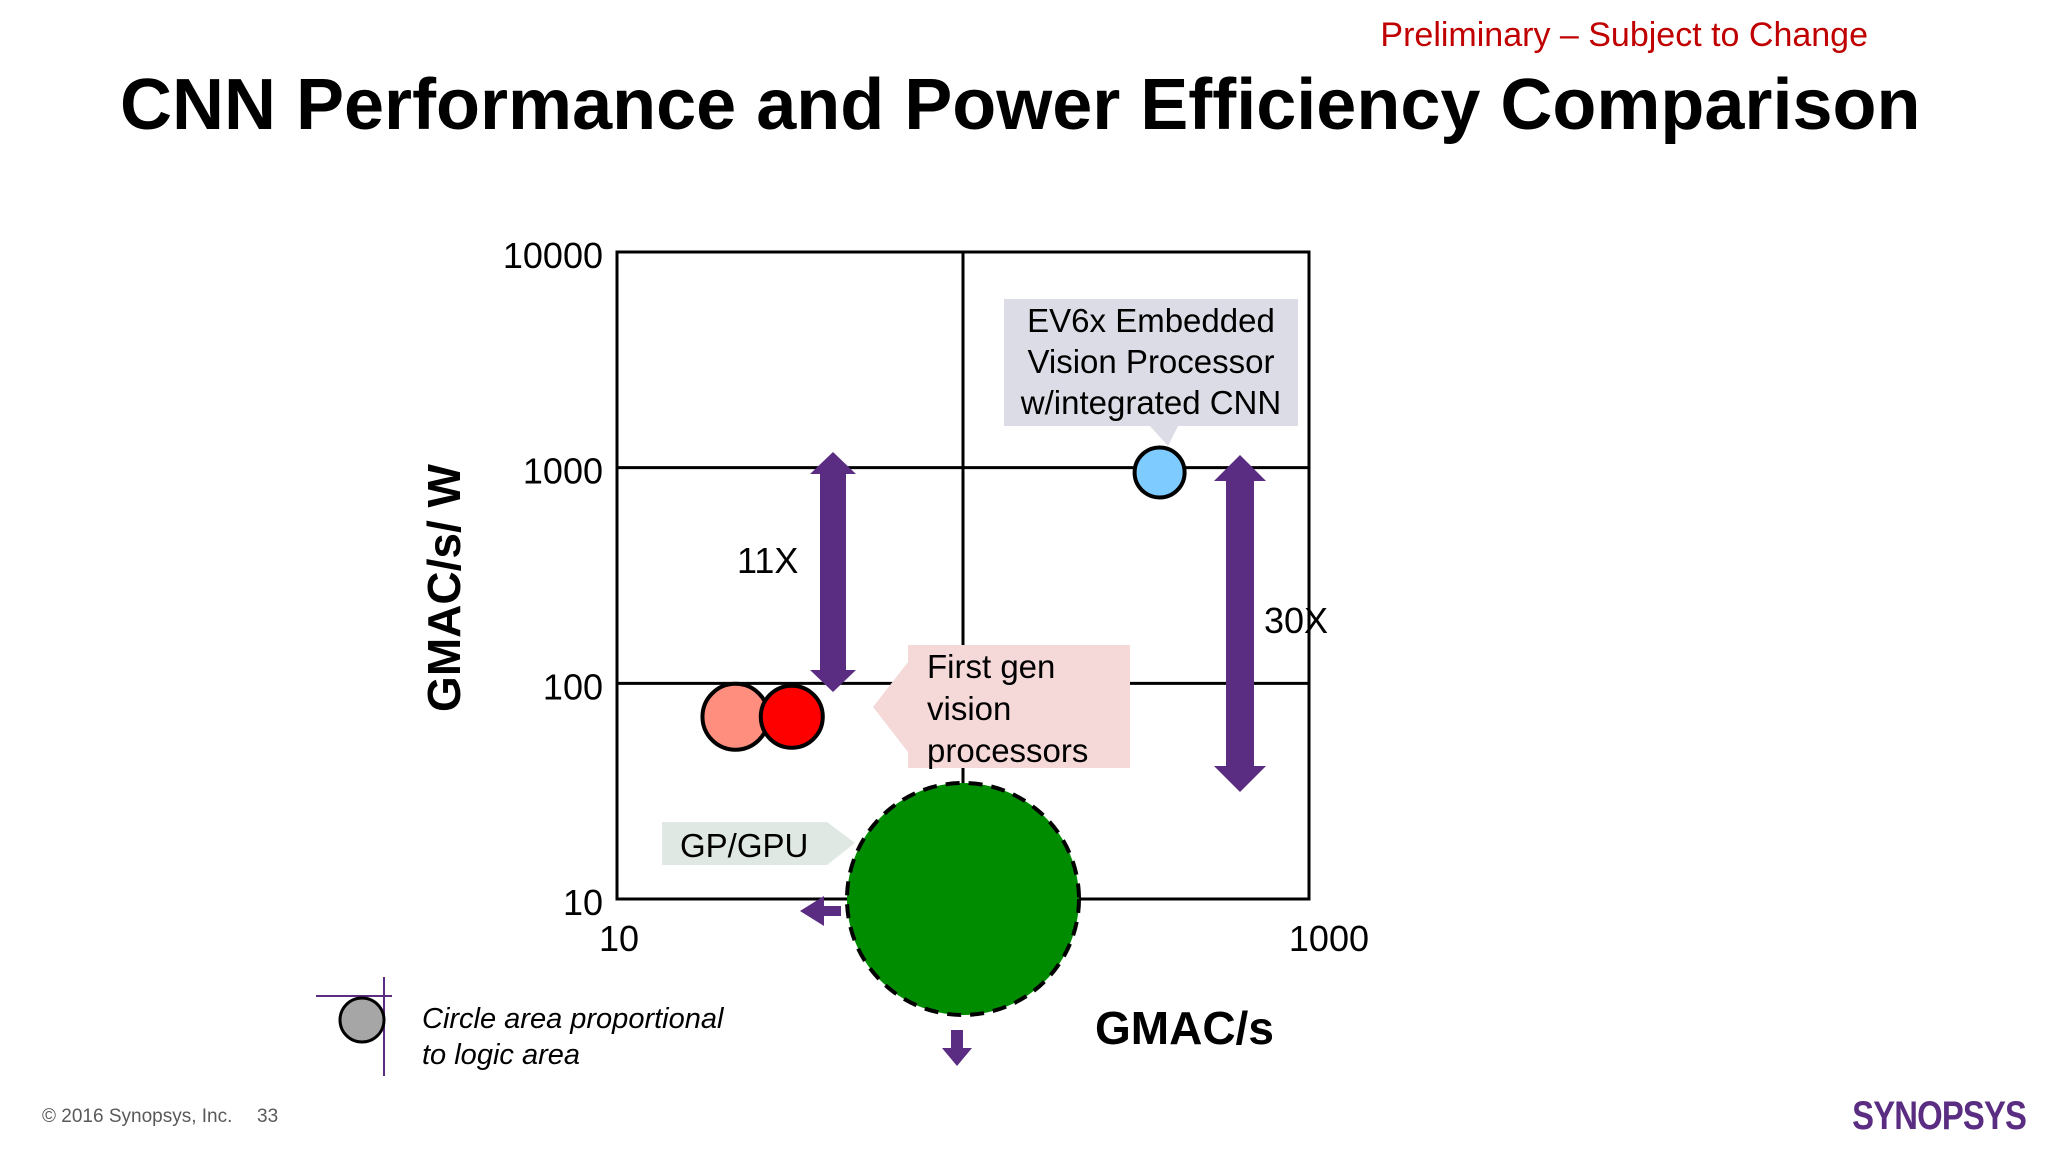 The width and height of the screenshot is (2048, 1152). What do you see at coordinates (583, 902) in the screenshot?
I see `y-tick-label-10: 10` at bounding box center [583, 902].